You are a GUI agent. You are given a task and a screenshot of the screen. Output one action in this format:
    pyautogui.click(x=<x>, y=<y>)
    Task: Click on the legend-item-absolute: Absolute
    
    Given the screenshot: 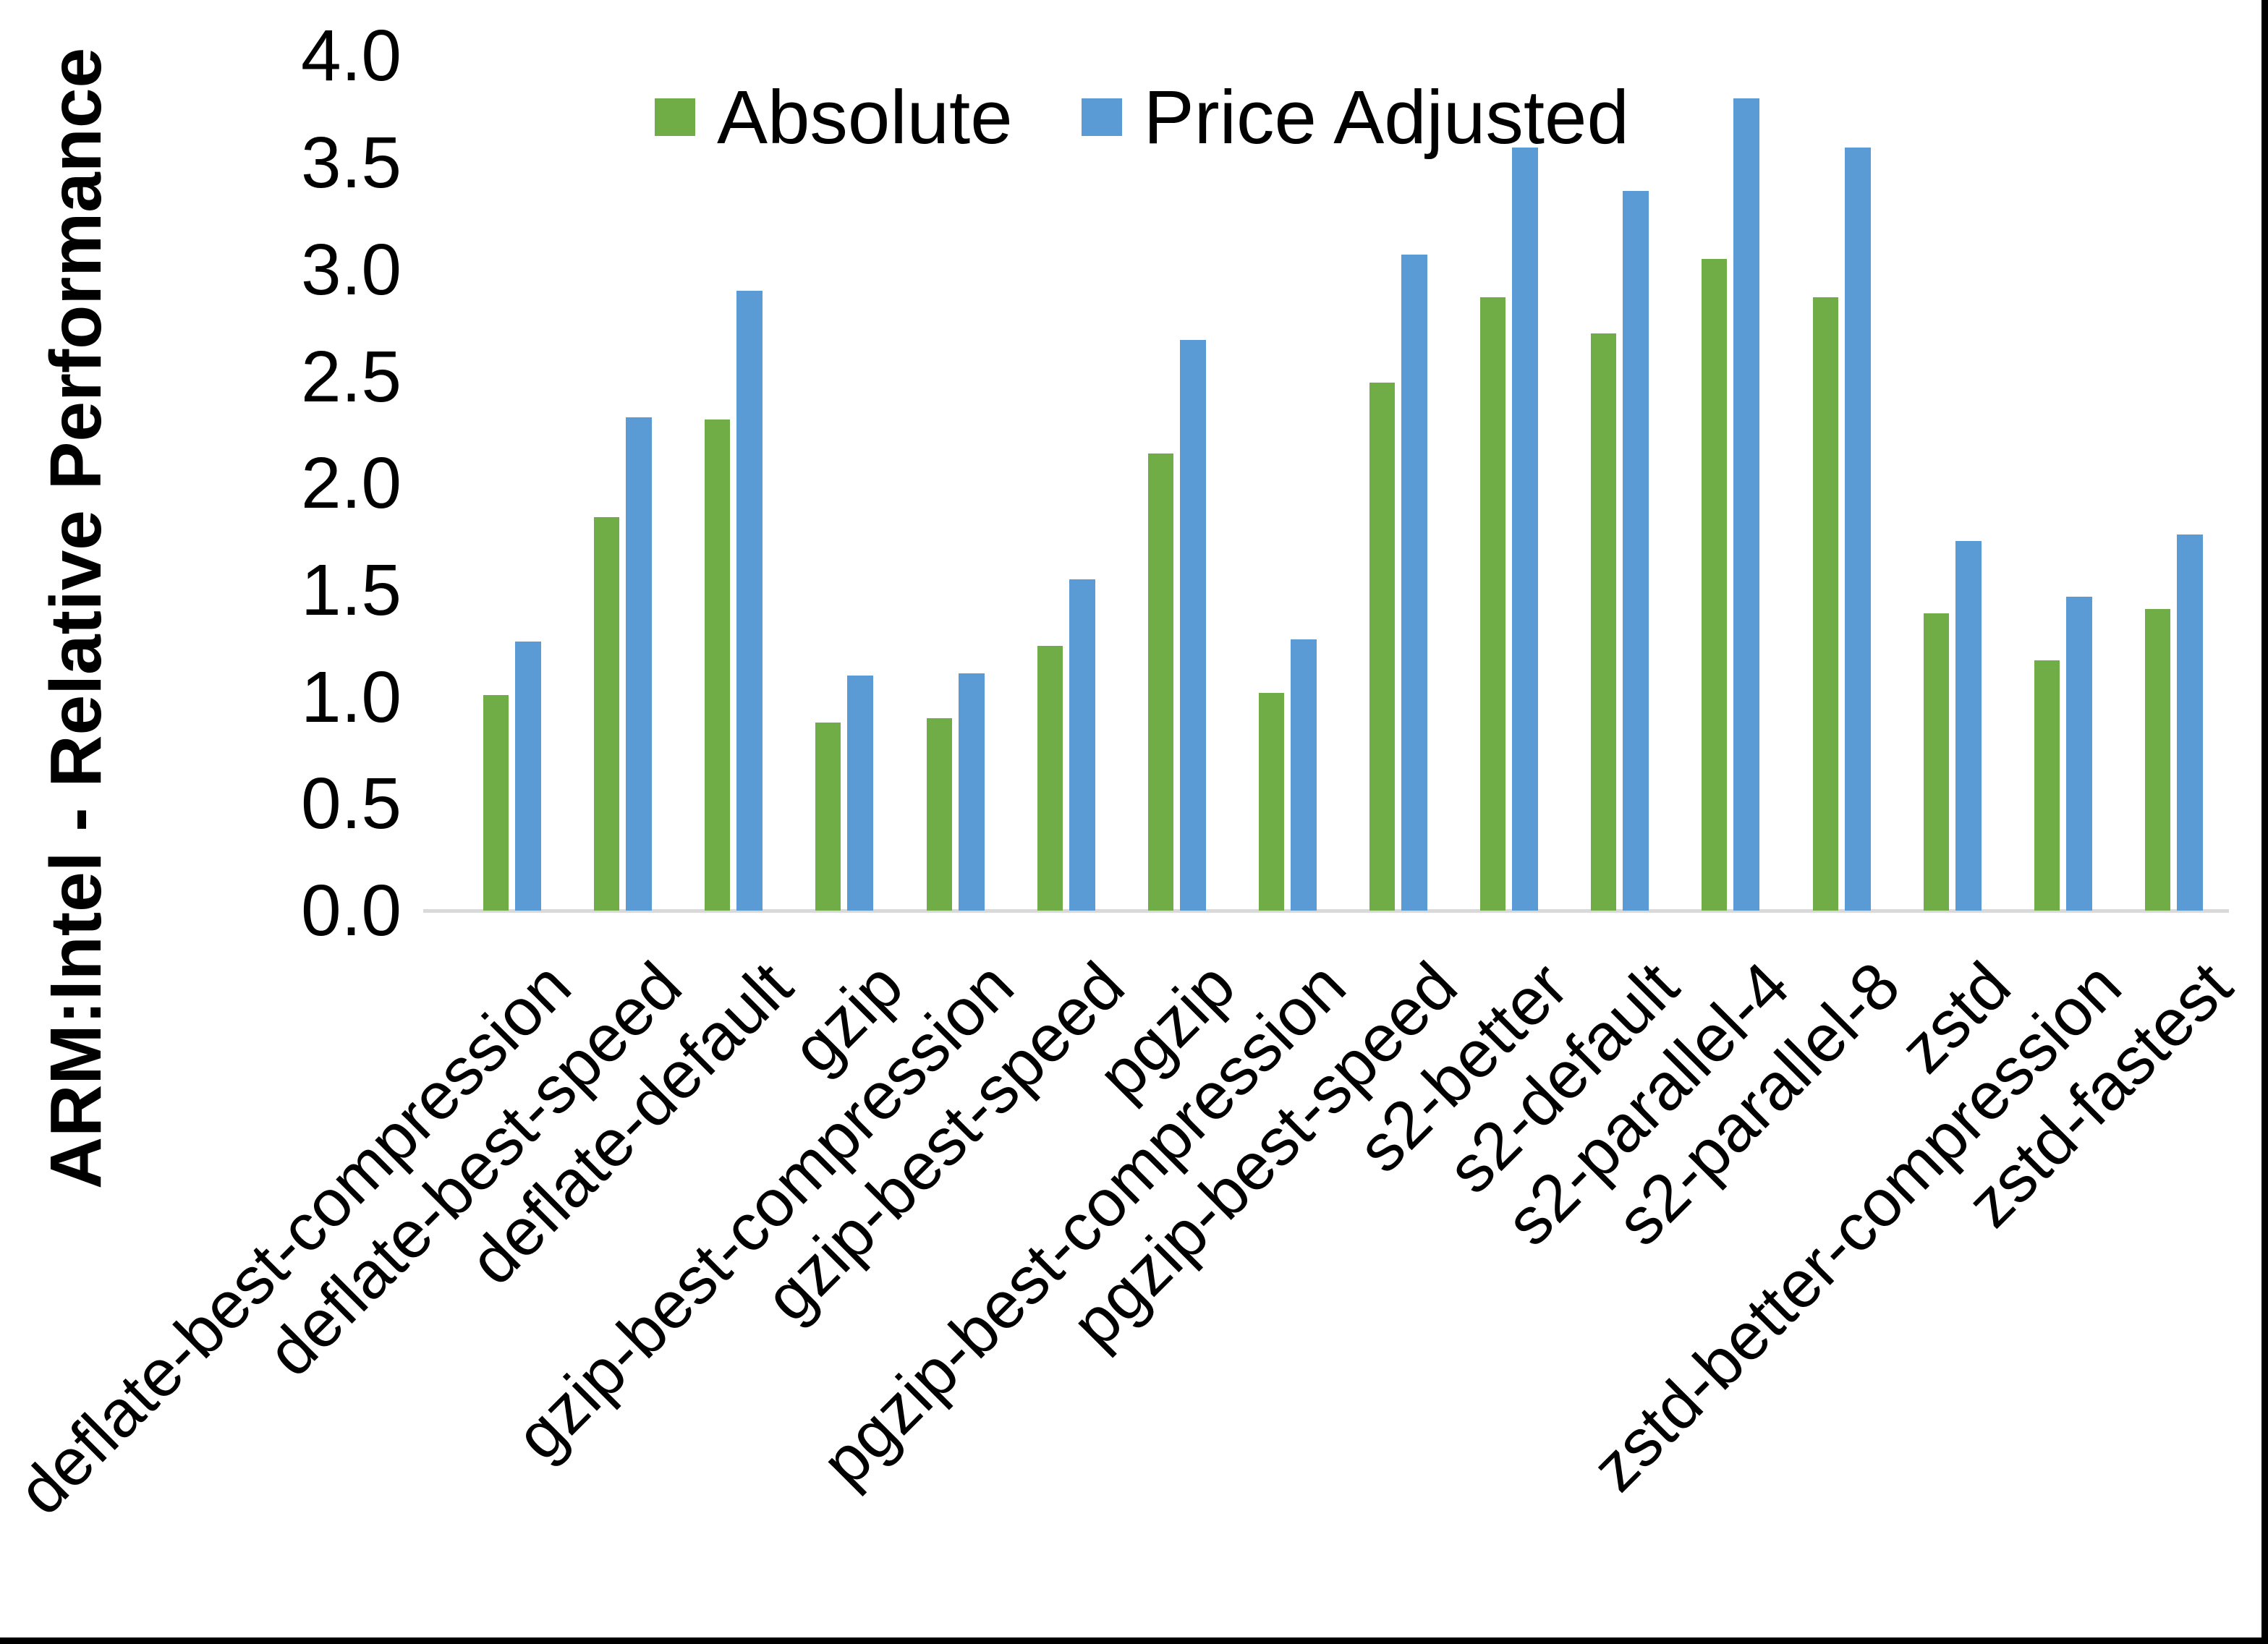 What is the action you would take?
    pyautogui.click(x=834, y=118)
    